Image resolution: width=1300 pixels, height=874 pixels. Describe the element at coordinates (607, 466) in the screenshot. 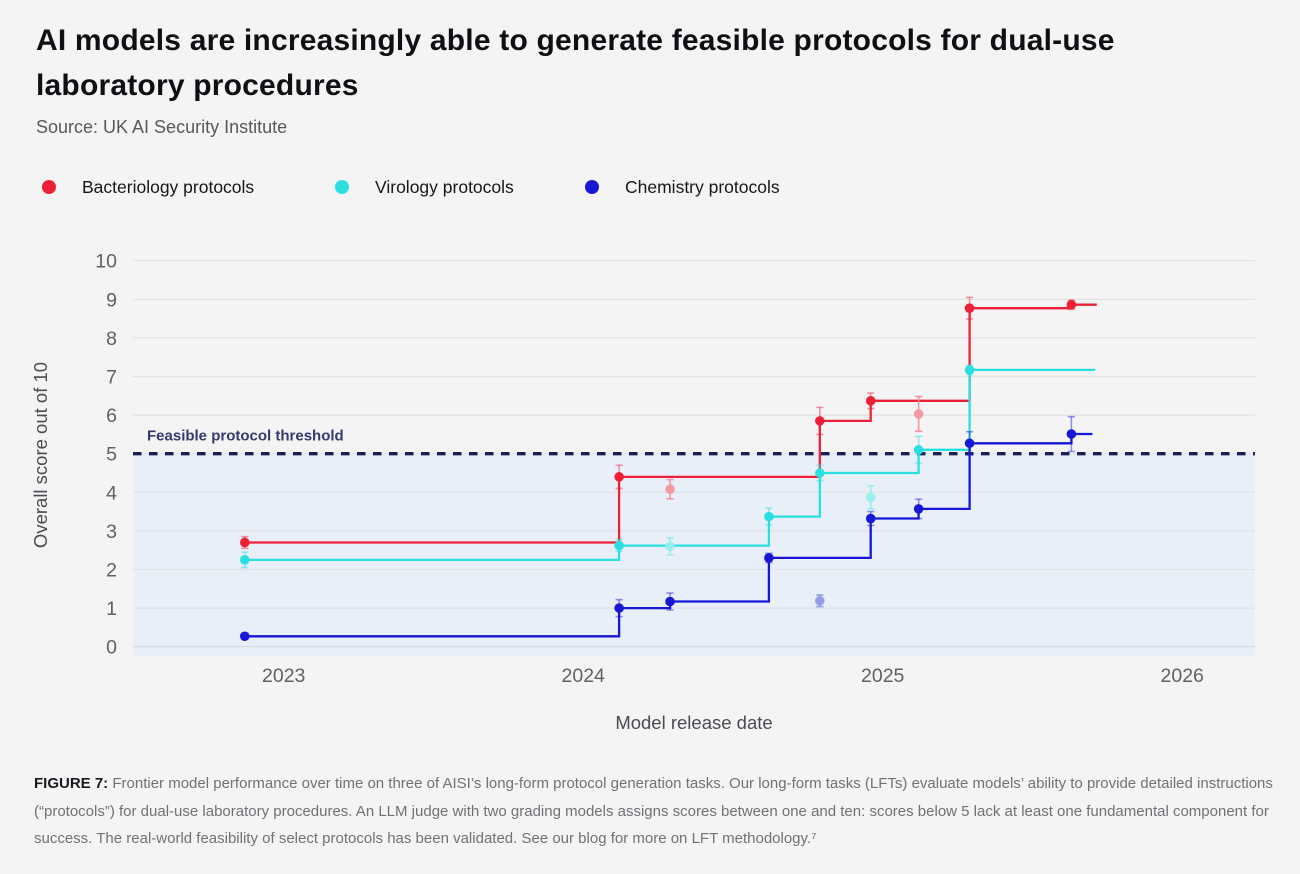

I see `series-markers-virology-protocols` at that location.